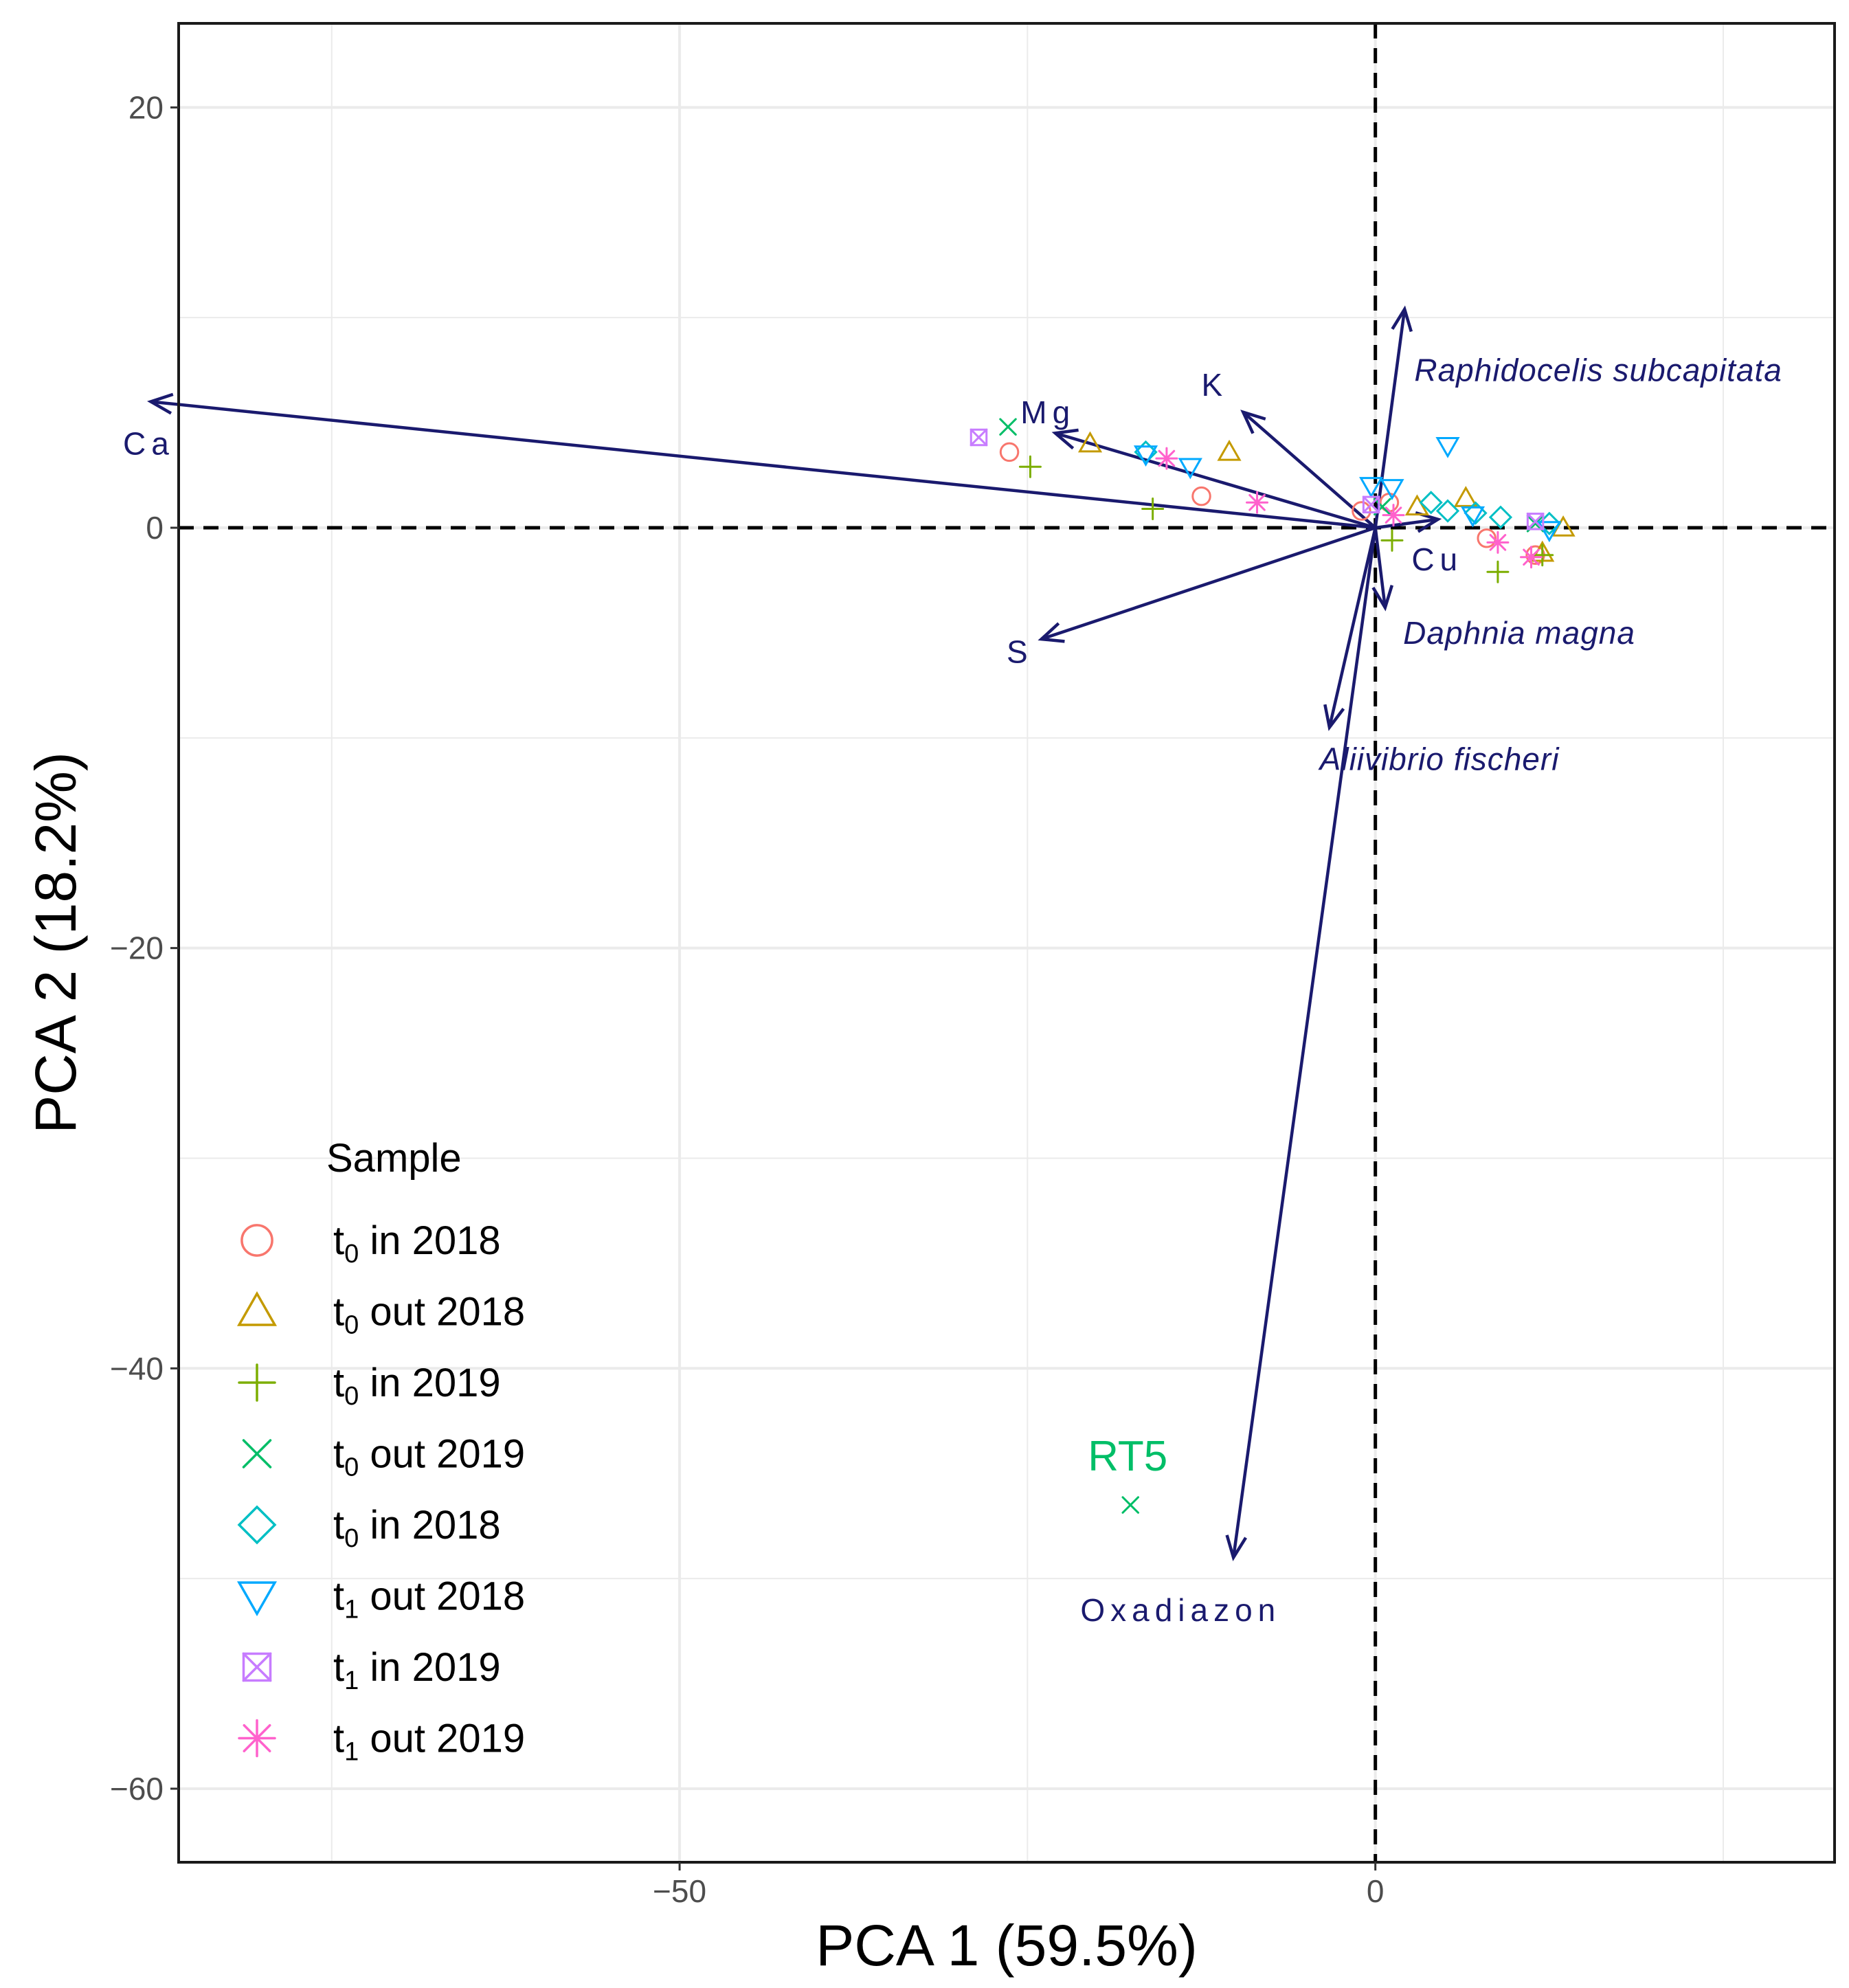  Describe the element at coordinates (1051, 632) in the screenshot. I see `arrowhead-s` at that location.